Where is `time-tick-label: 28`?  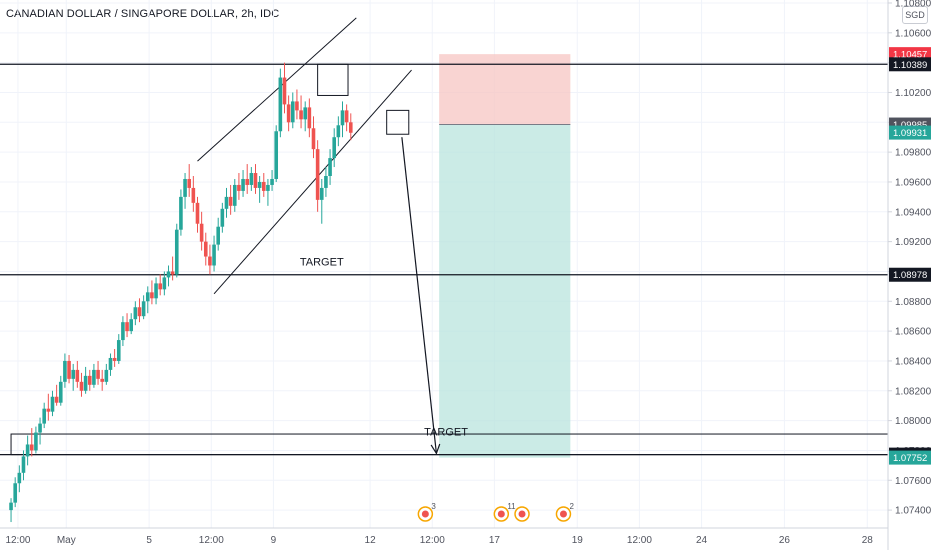 time-tick-label: 28 is located at coordinates (868, 540).